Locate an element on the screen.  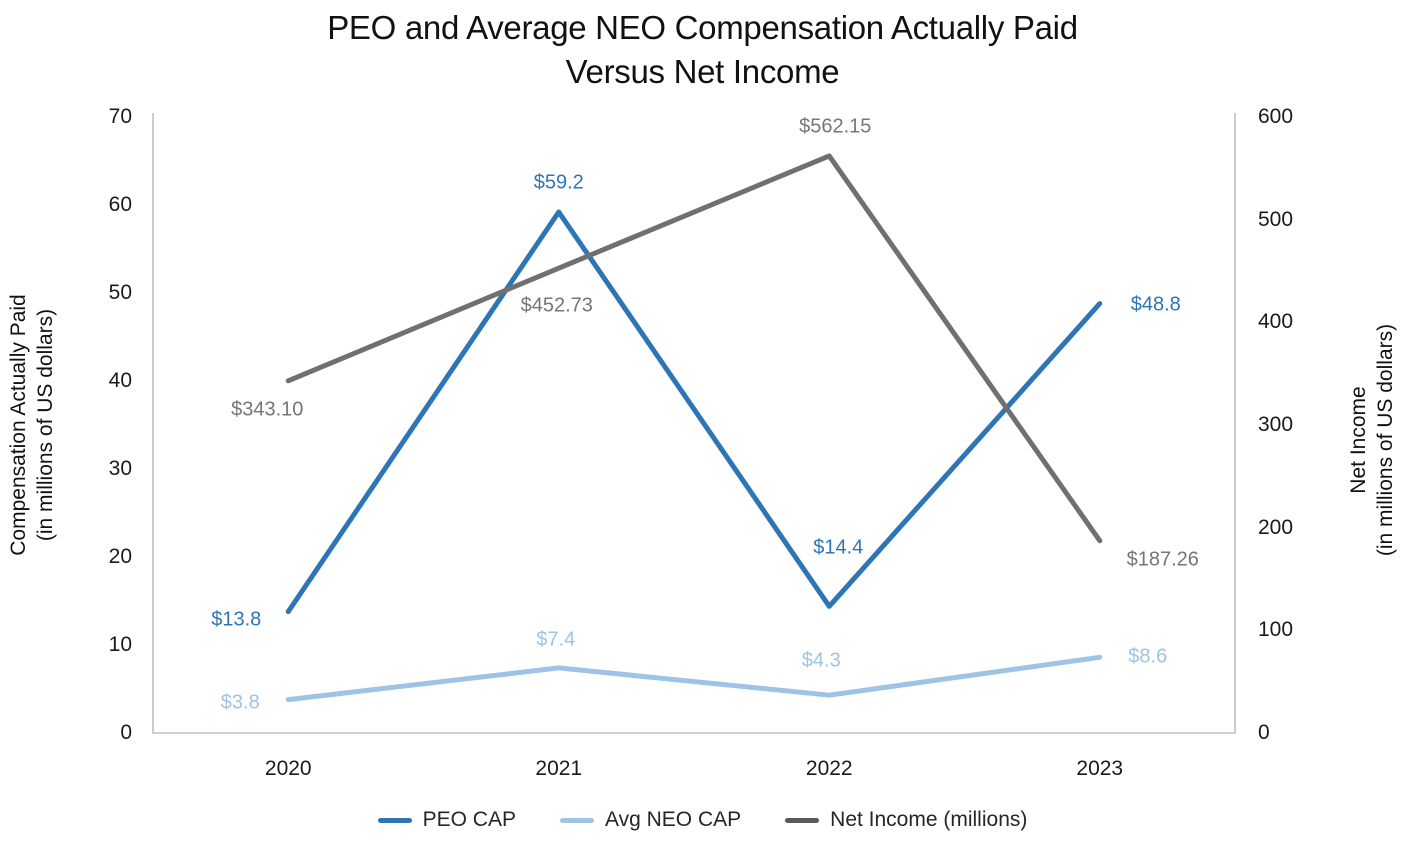
legend: PEO CAP Avg NEO CAP Net Income (millions) is located at coordinates (702, 820).